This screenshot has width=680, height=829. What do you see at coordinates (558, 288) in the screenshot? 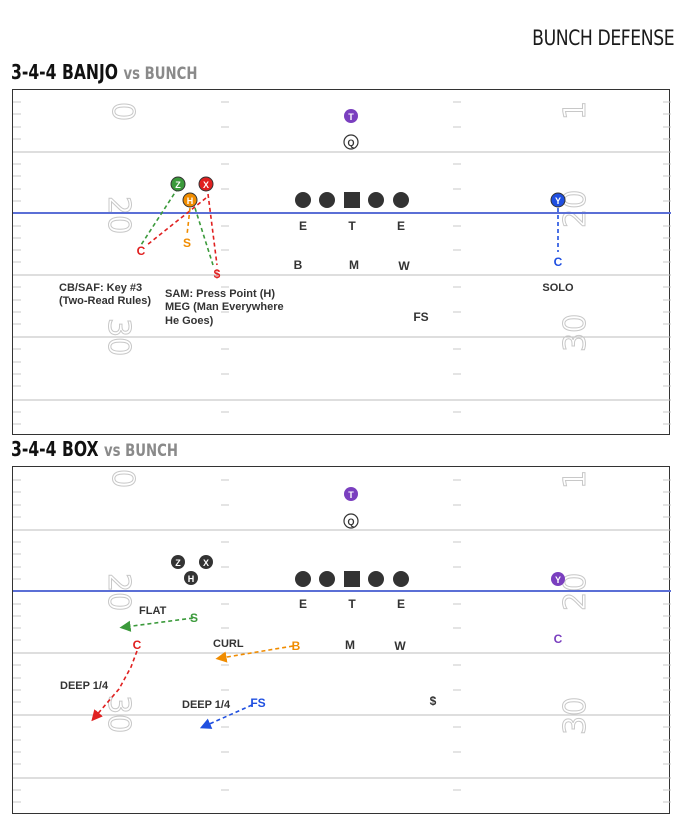
I see `note-solo: SOLO` at bounding box center [558, 288].